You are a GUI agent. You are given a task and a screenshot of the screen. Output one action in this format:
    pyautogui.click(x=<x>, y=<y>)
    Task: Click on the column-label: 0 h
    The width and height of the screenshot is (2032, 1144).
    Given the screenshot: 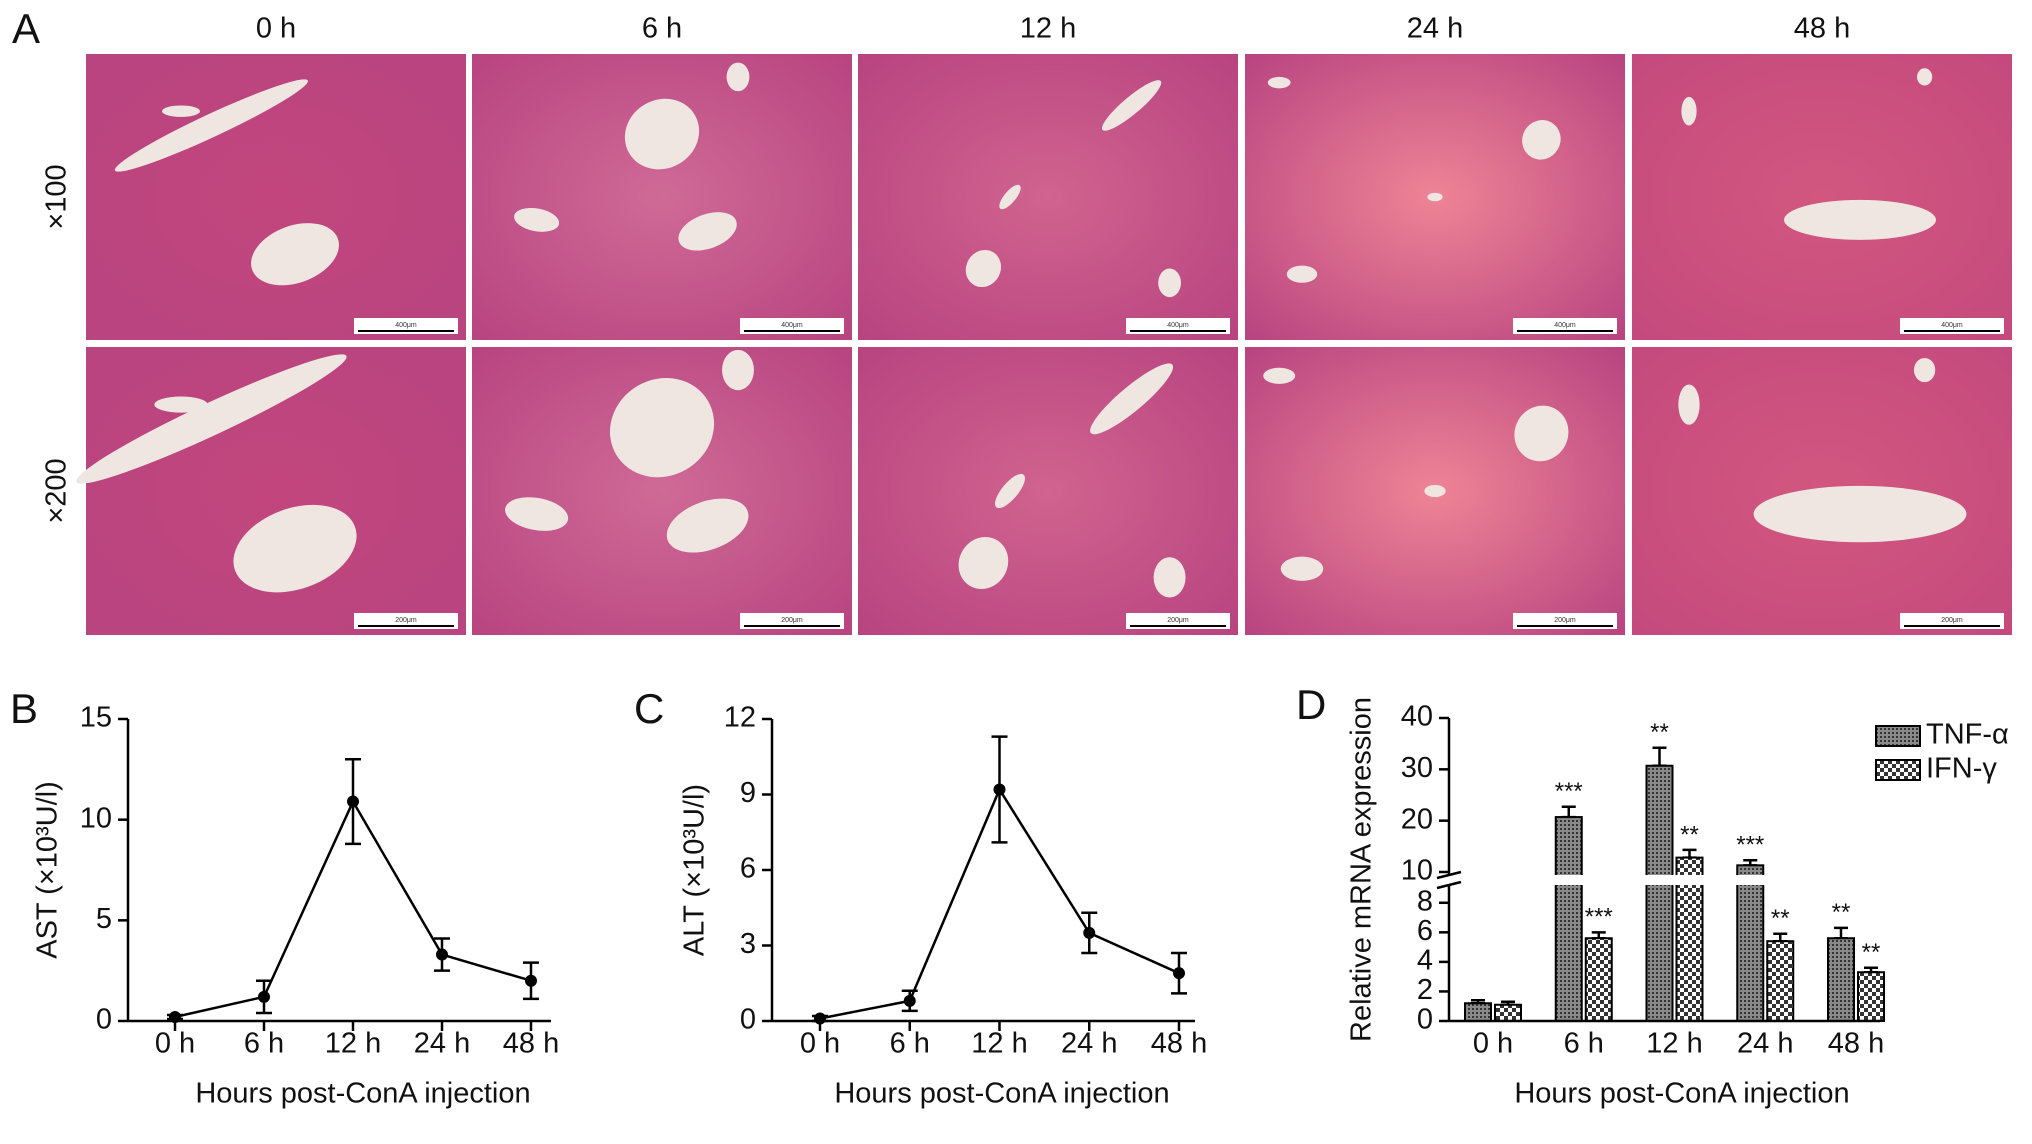 What is the action you would take?
    pyautogui.click(x=276, y=29)
    